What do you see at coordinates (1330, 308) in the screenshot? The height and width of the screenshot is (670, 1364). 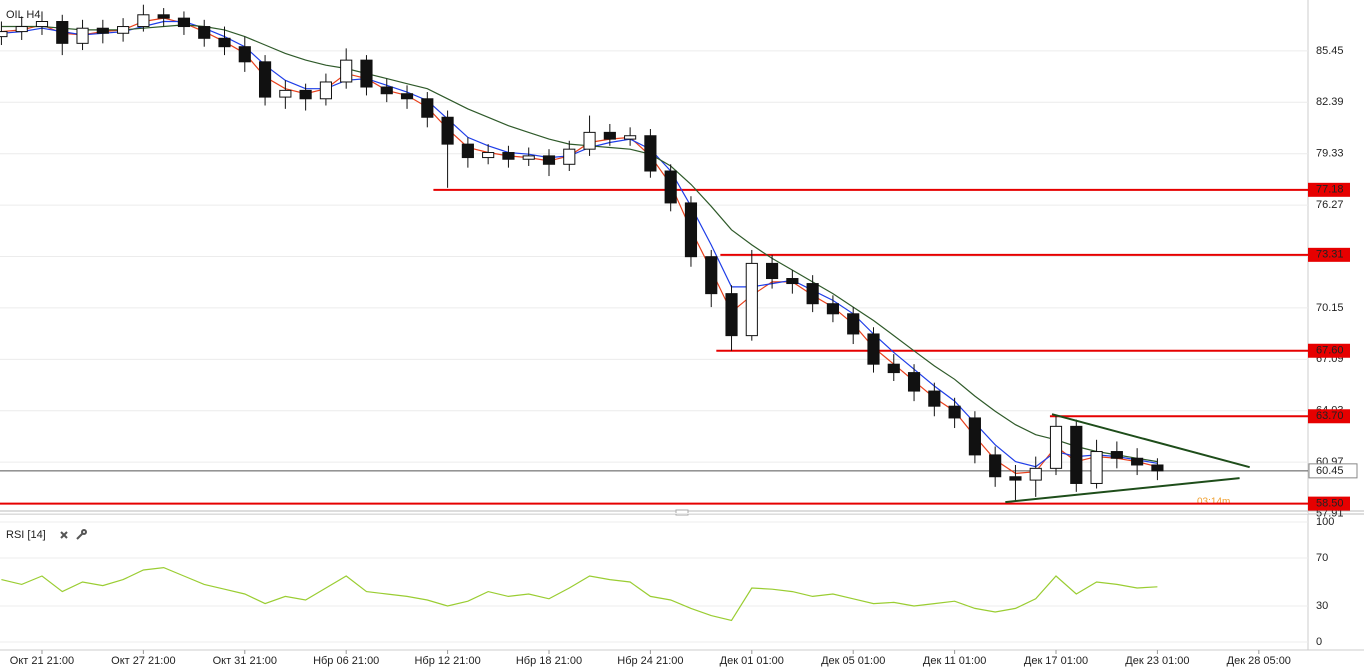 I see `y-tick-label: 70.15` at bounding box center [1330, 308].